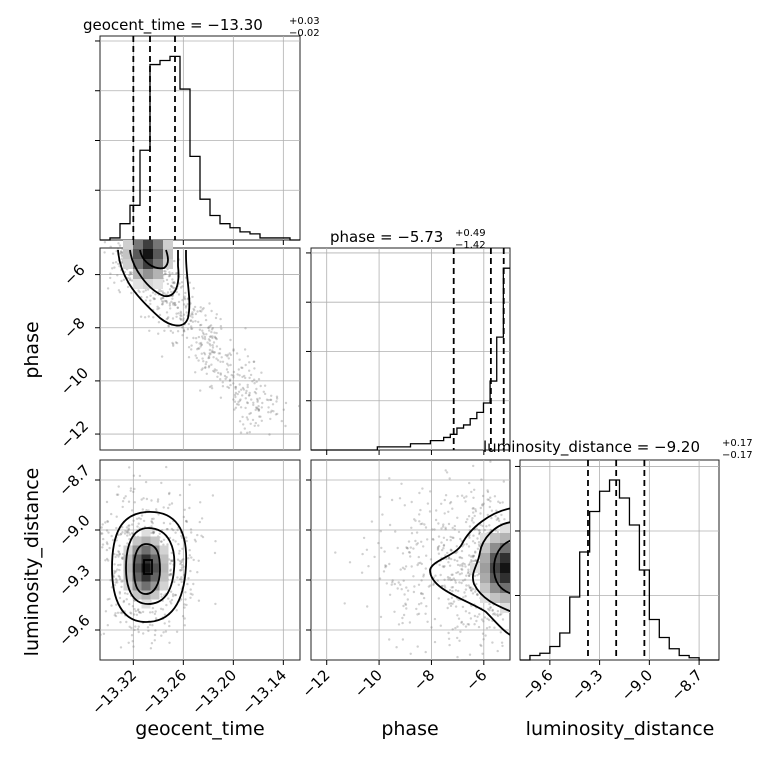  Describe the element at coordinates (619, 570) in the screenshot. I see `histogram-luminosity-distance` at that location.